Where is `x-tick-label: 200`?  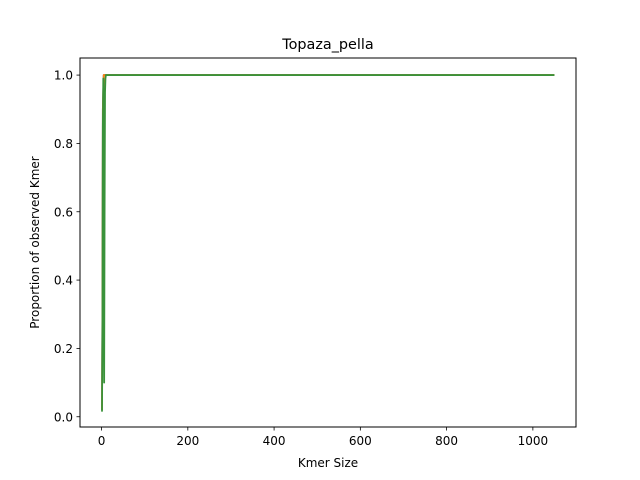 x-tick-label: 200 is located at coordinates (187, 441).